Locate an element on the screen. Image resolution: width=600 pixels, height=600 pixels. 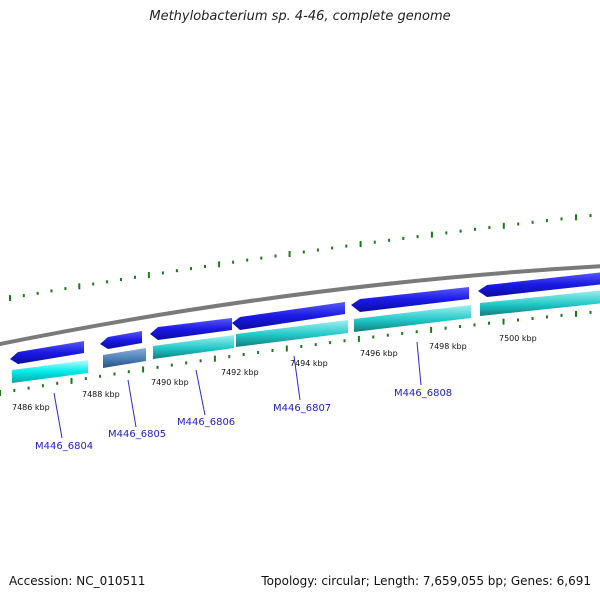
scale-label: 7500 kbp is located at coordinates (518, 338).